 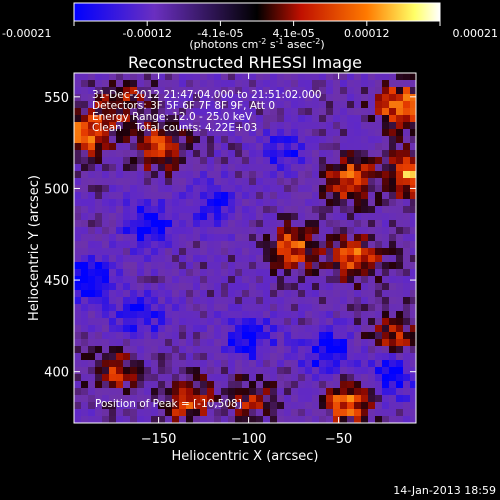 I want to click on colorbar-unit-label: (photons cm-2 s-1 asec-2), so click(x=256, y=44).